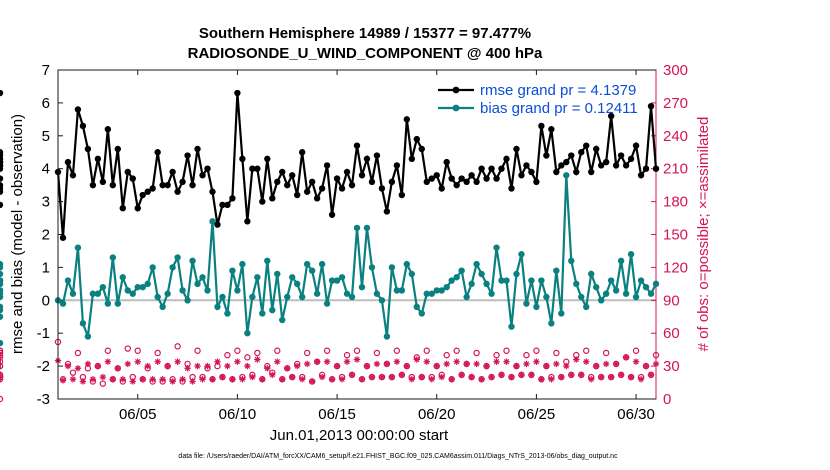  I want to click on y-tick-label: -1, so click(43, 333).